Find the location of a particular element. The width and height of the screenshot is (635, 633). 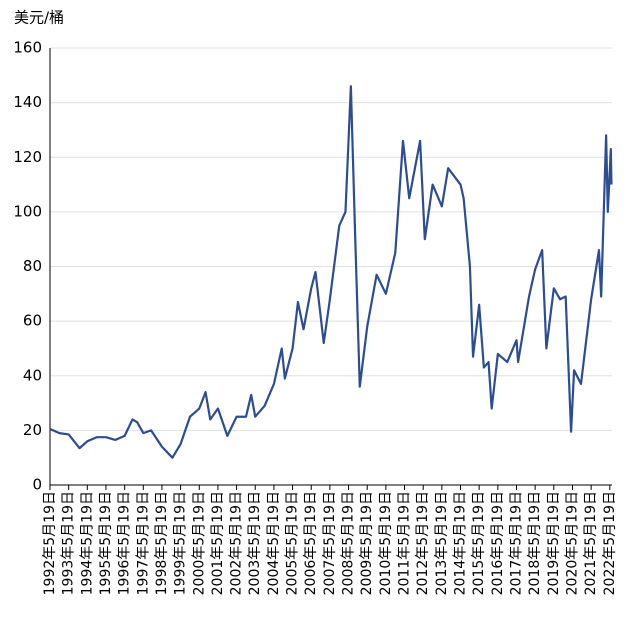

x-tick-label: 2009年5月19日 is located at coordinates (367, 543).